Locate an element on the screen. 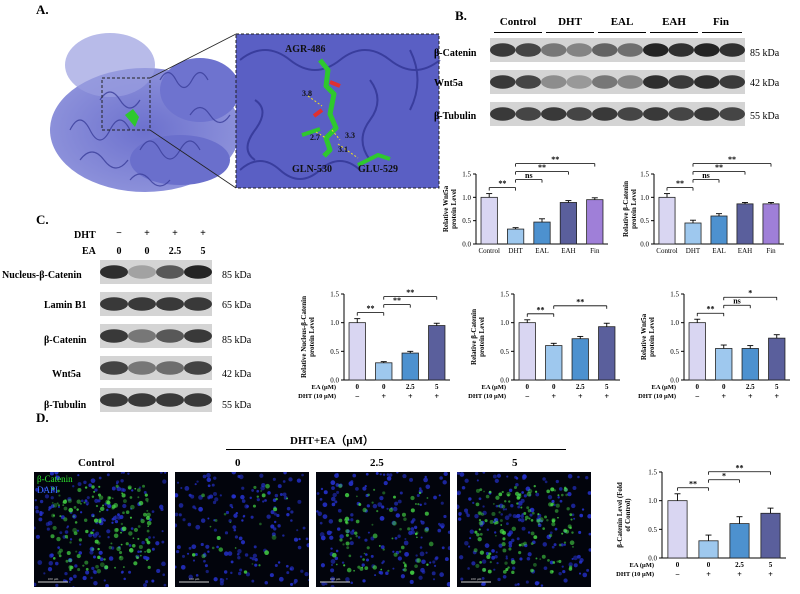 The height and width of the screenshot is (594, 800). blot-label: Nucleus-β-Catenin is located at coordinates (42, 275).